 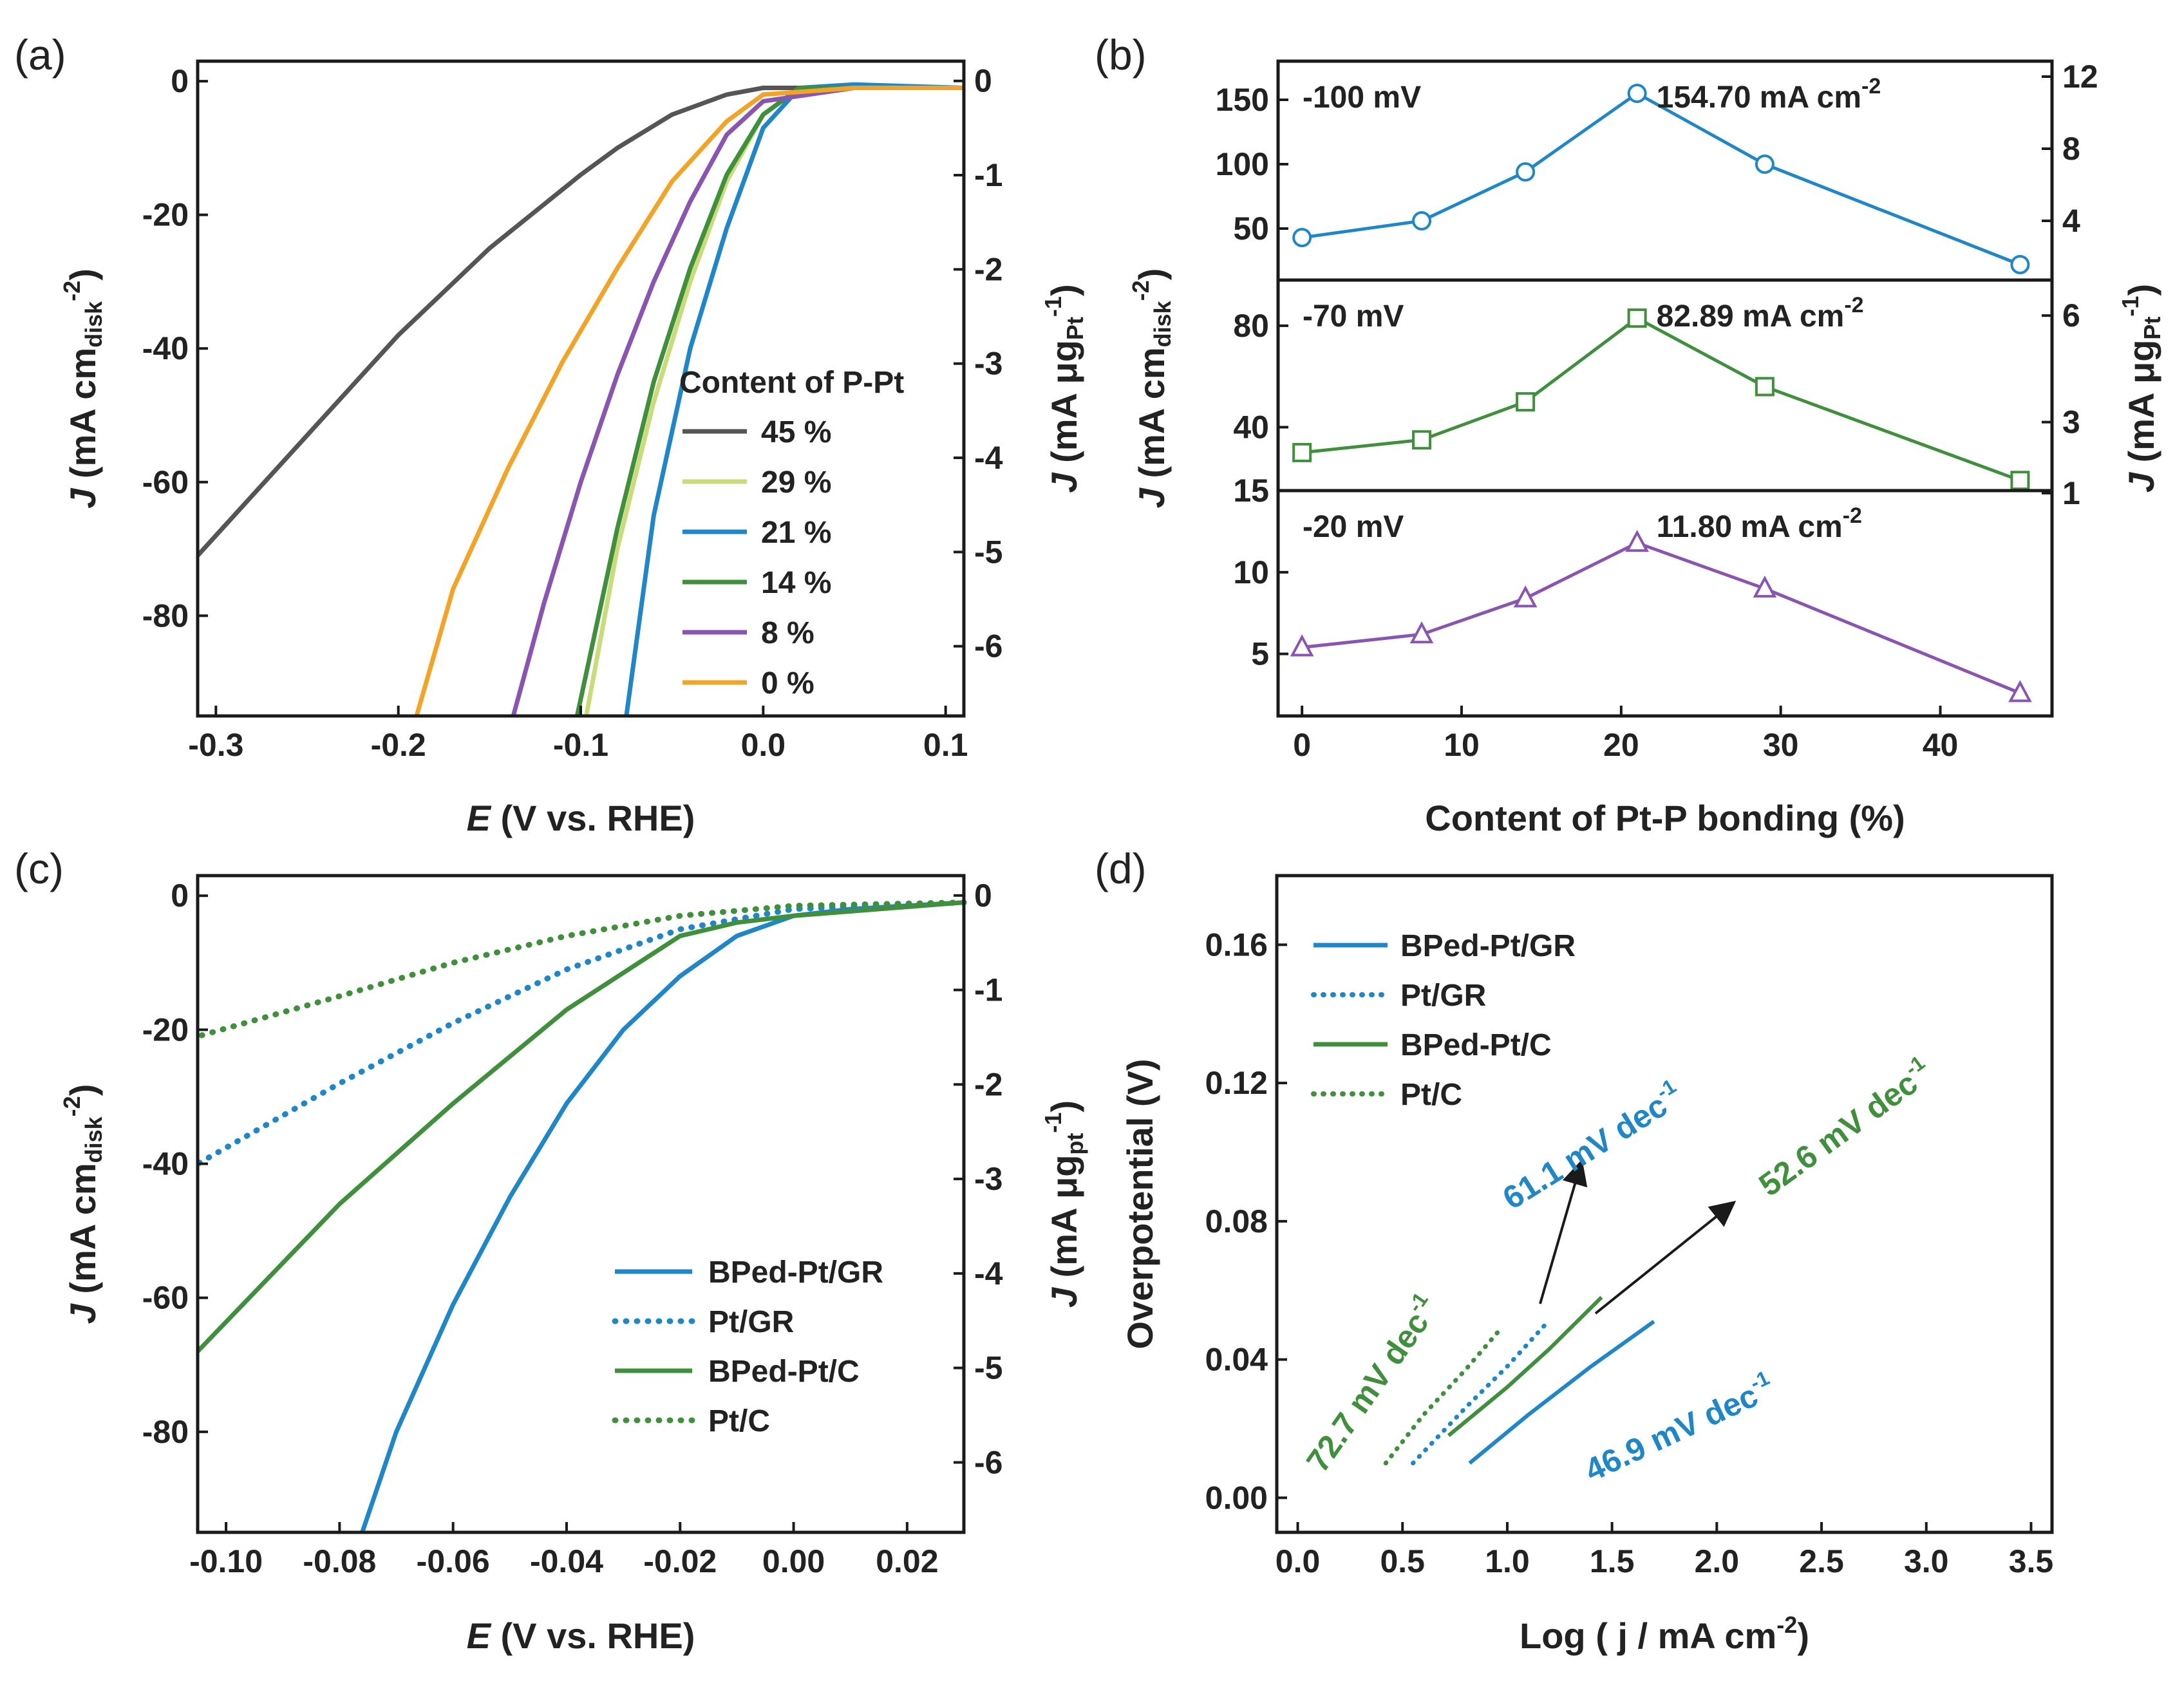 I want to click on b-y2-axis-label: J (mA μgPt-1), so click(x=2141, y=388).